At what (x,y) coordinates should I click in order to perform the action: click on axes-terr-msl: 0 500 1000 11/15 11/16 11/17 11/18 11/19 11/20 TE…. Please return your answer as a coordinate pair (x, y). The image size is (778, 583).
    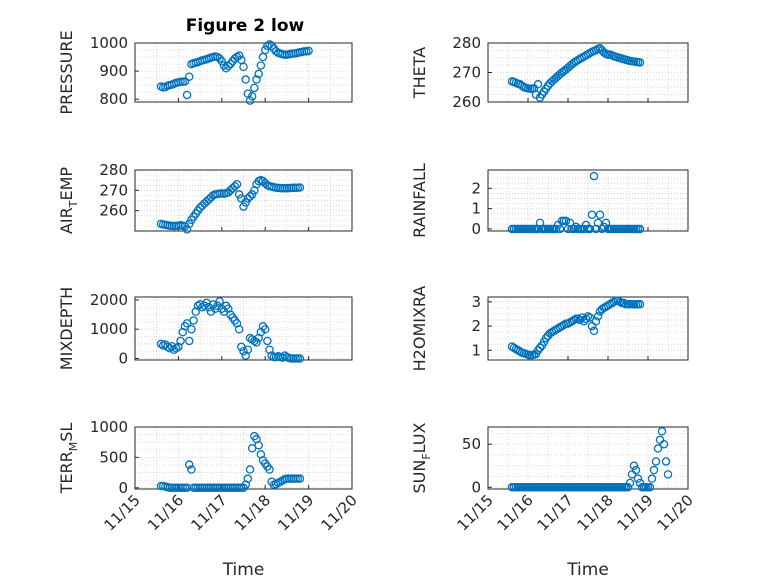
    Looking at the image, I should click on (209, 499).